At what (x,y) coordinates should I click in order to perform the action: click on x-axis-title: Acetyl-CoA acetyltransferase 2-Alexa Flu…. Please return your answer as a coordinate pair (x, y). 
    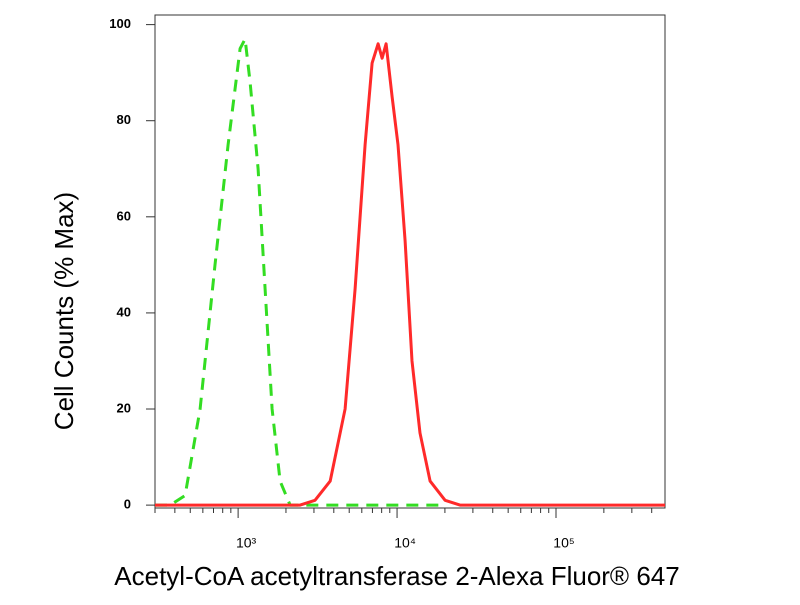
    Looking at the image, I should click on (396, 576).